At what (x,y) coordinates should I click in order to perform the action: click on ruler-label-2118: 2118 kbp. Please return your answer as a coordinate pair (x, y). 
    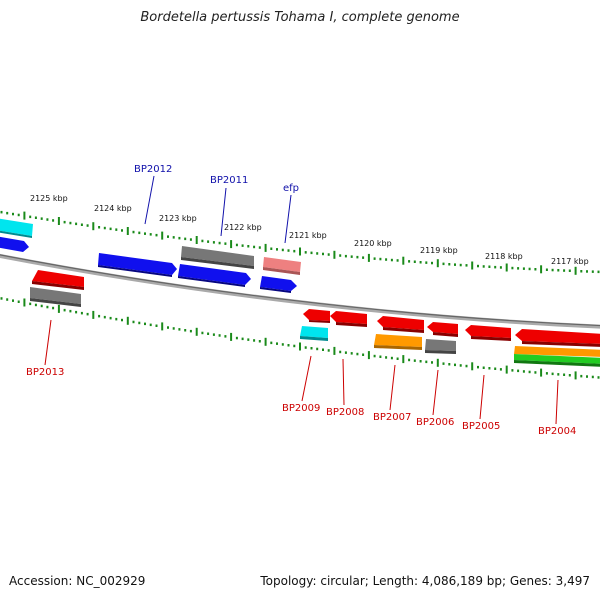
    Looking at the image, I should click on (504, 256).